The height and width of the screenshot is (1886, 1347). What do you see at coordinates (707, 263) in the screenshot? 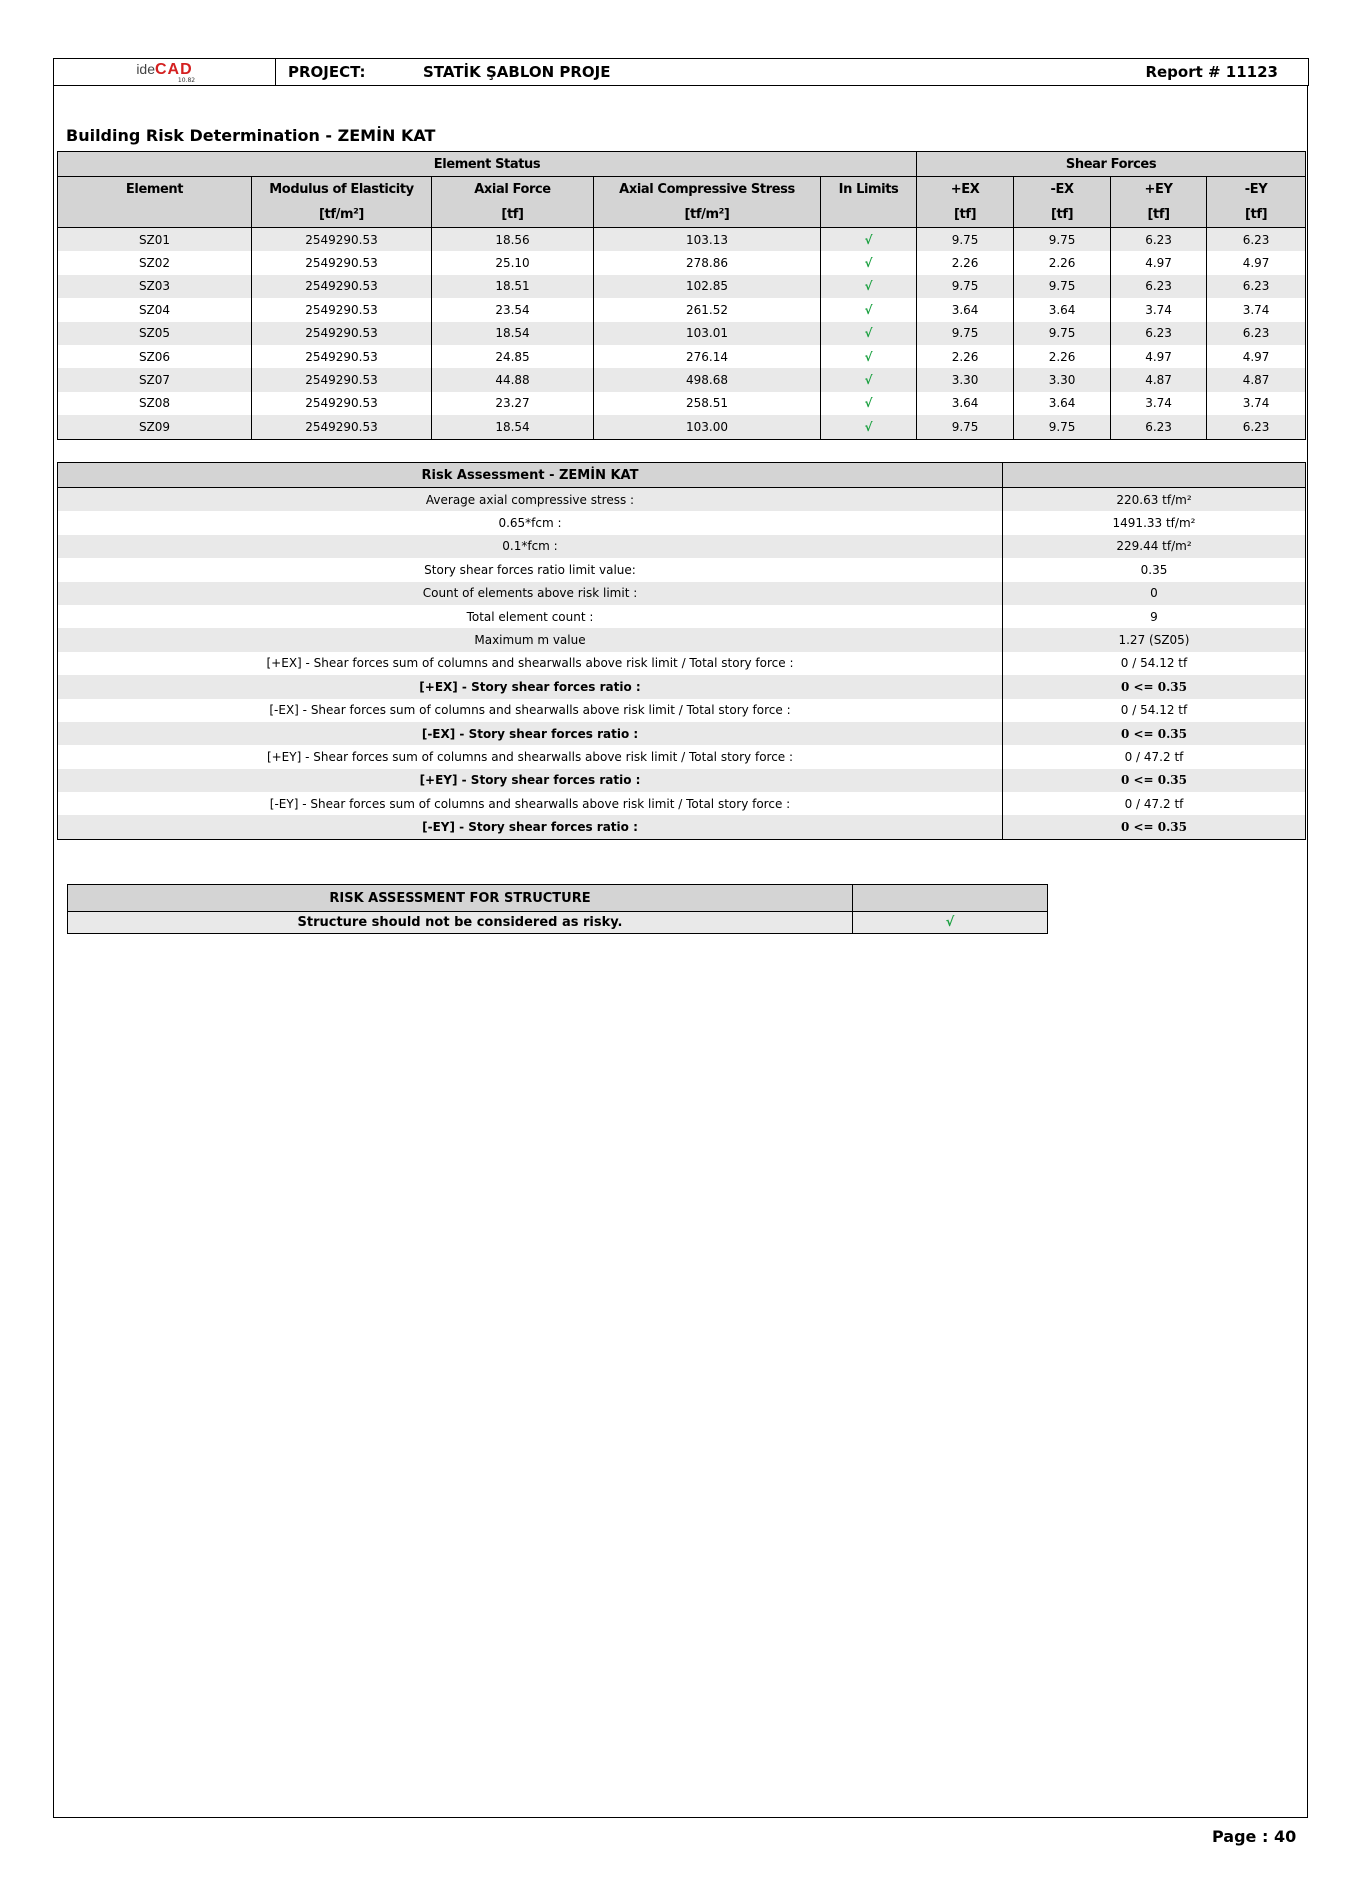
I see `table-cell: 278.86` at bounding box center [707, 263].